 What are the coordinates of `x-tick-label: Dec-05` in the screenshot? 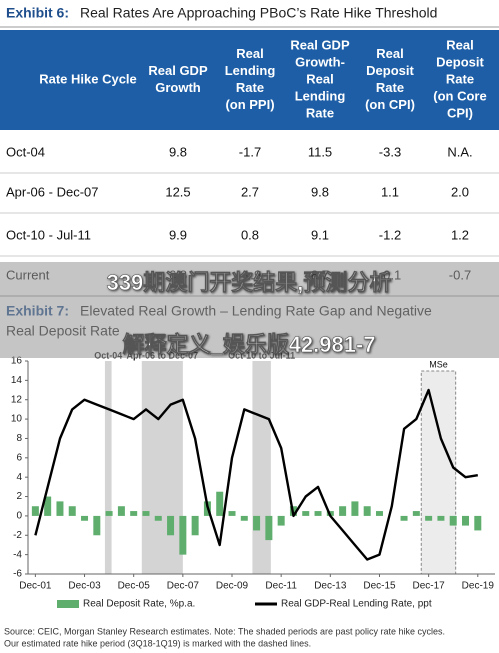 It's located at (134, 586).